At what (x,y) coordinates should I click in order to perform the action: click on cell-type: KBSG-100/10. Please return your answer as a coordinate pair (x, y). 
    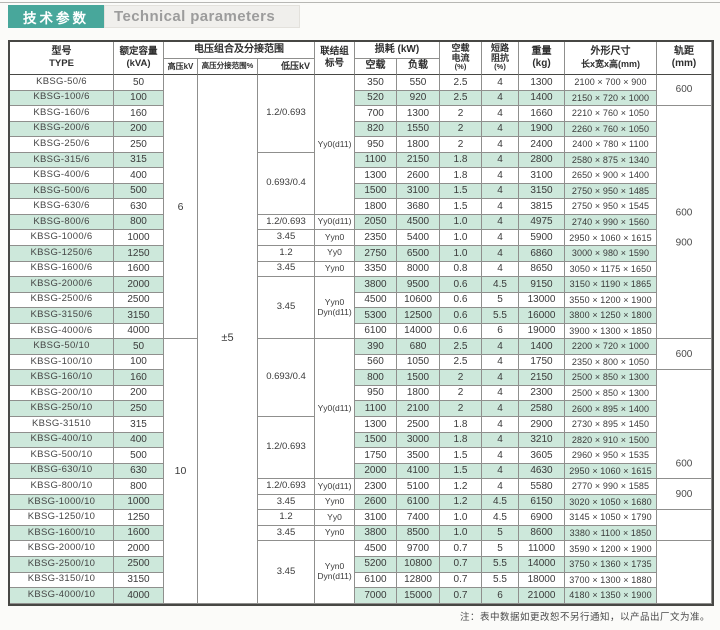
    Looking at the image, I should click on (62, 362).